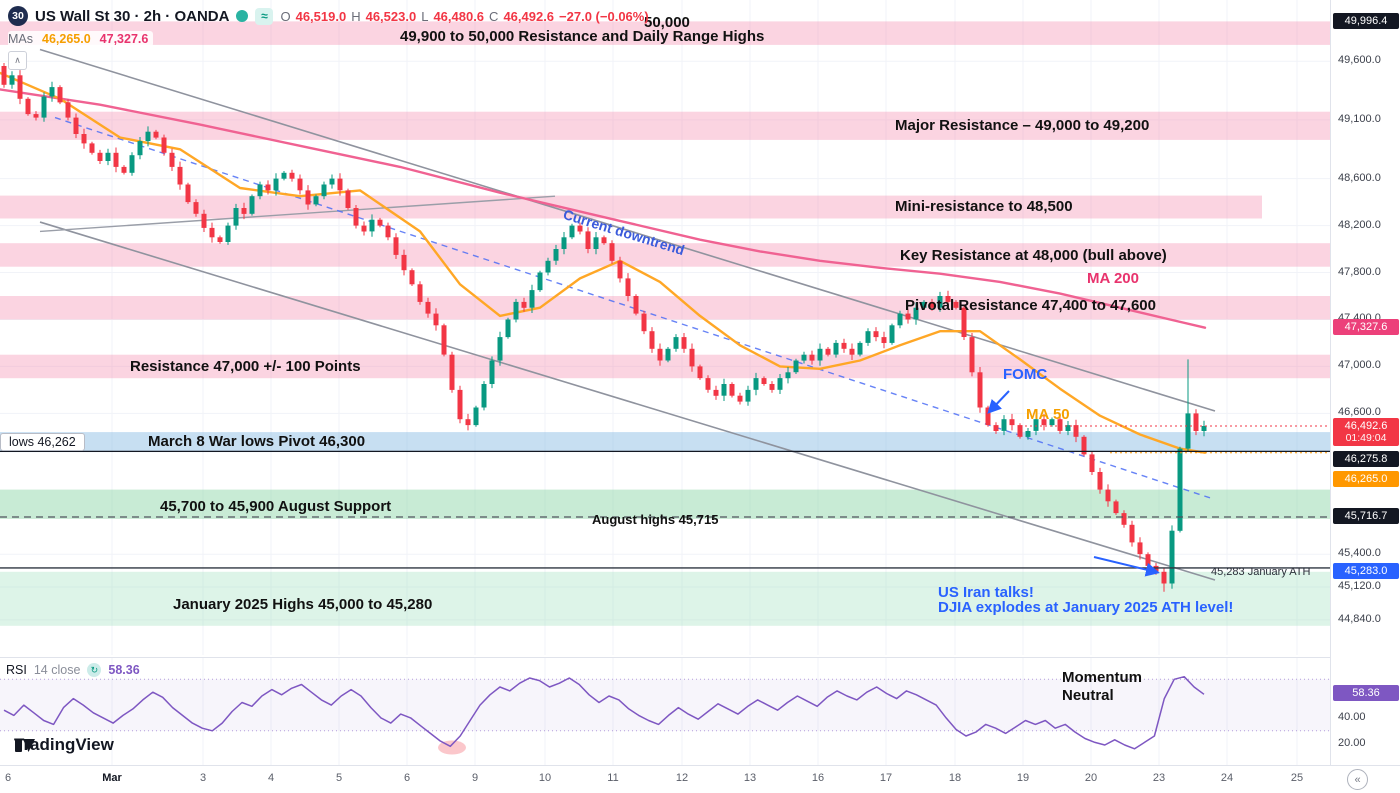  Describe the element at coordinates (321, 16) in the screenshot. I see `open-value: 46,519.0` at that location.